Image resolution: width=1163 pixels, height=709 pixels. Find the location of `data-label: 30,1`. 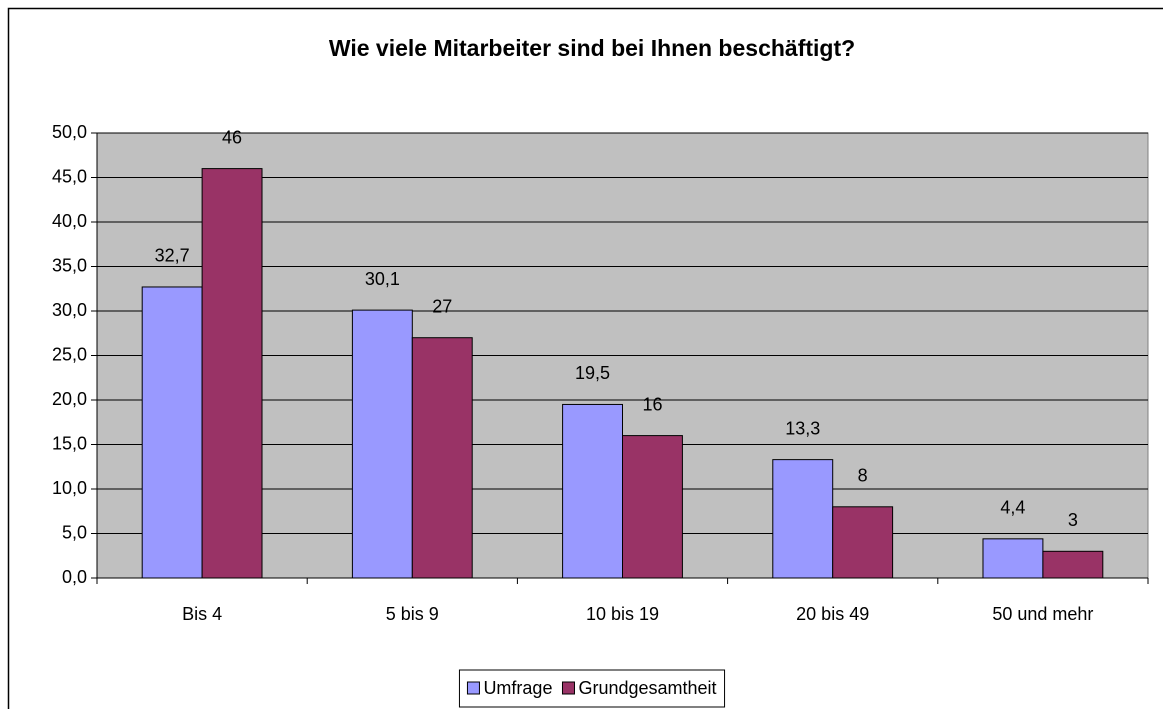

data-label: 30,1 is located at coordinates (382, 279).